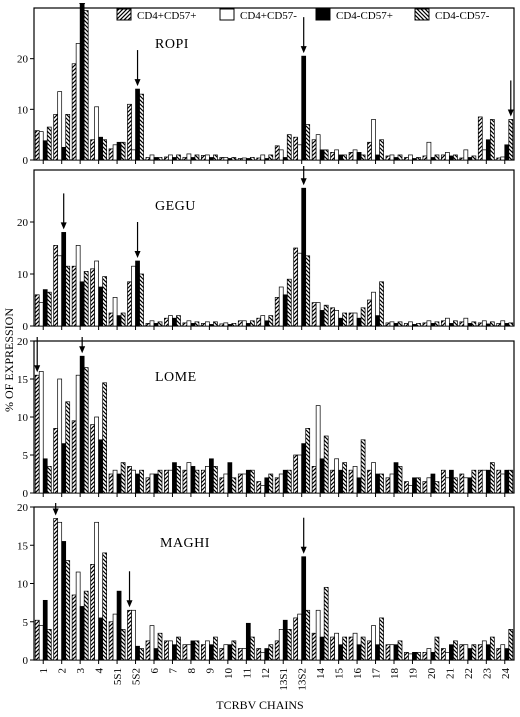  Describe the element at coordinates (155, 671) in the screenshot. I see `x-tick-label: 6` at that location.